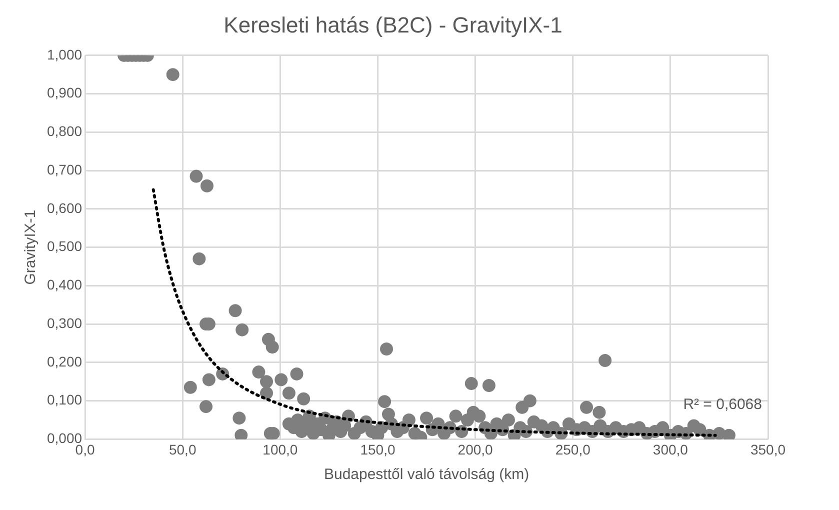 The width and height of the screenshot is (839, 510). Describe the element at coordinates (64, 438) in the screenshot. I see `y-tick-label: 0,000` at that location.